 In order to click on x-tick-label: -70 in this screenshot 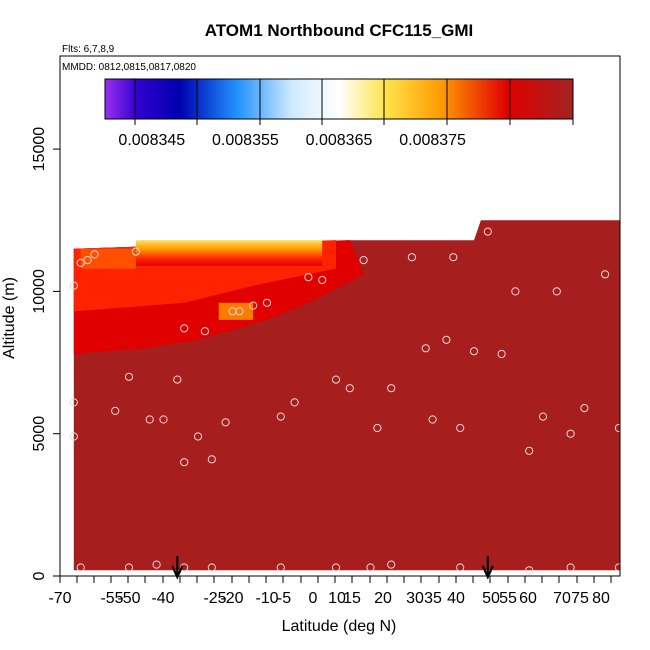, I will do `click(59, 598)`.